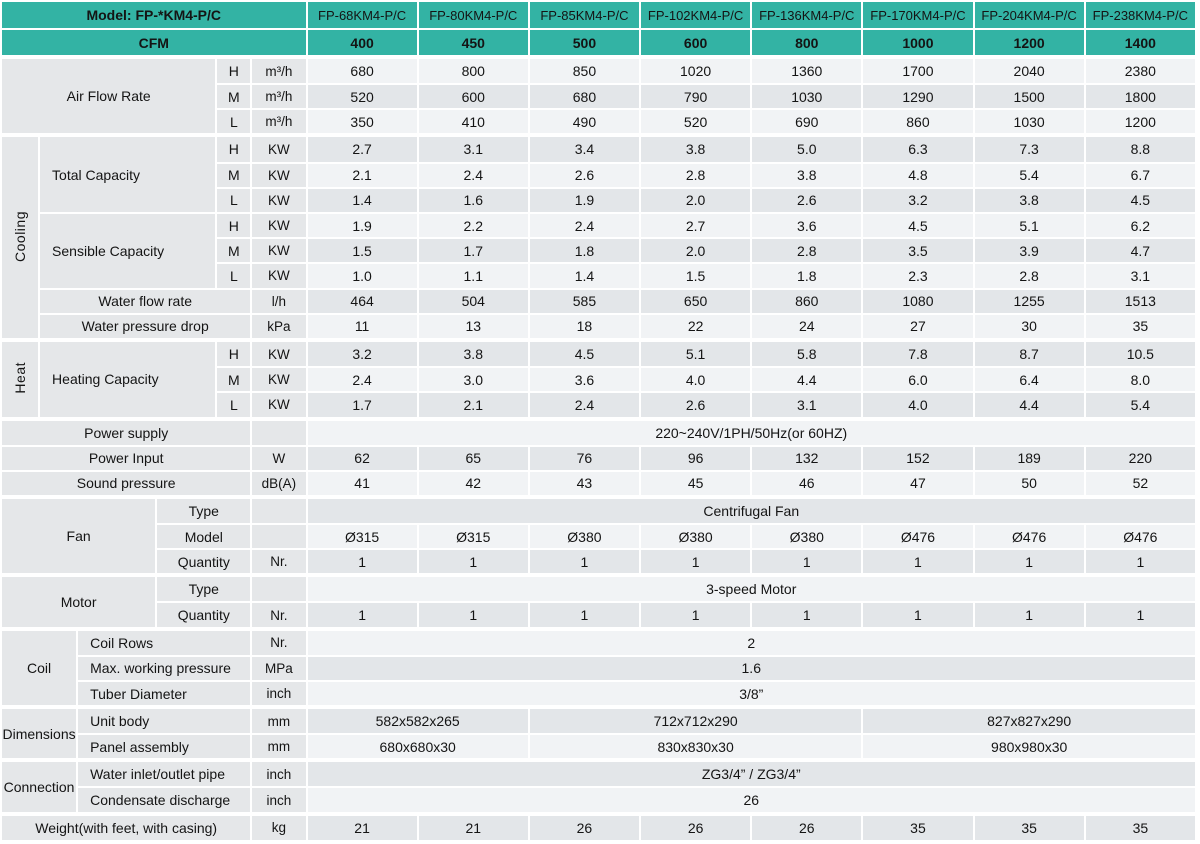  What do you see at coordinates (697, 459) in the screenshot?
I see `data-cell: 96` at bounding box center [697, 459].